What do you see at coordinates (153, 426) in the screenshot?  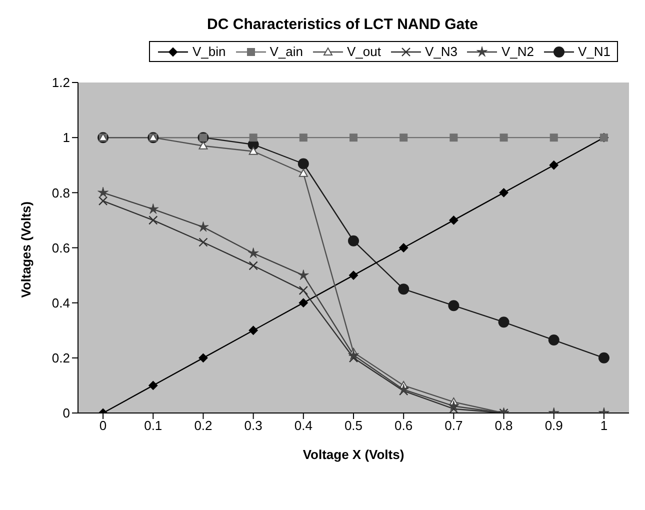 I see `x-tick-label: 0.1` at bounding box center [153, 426].